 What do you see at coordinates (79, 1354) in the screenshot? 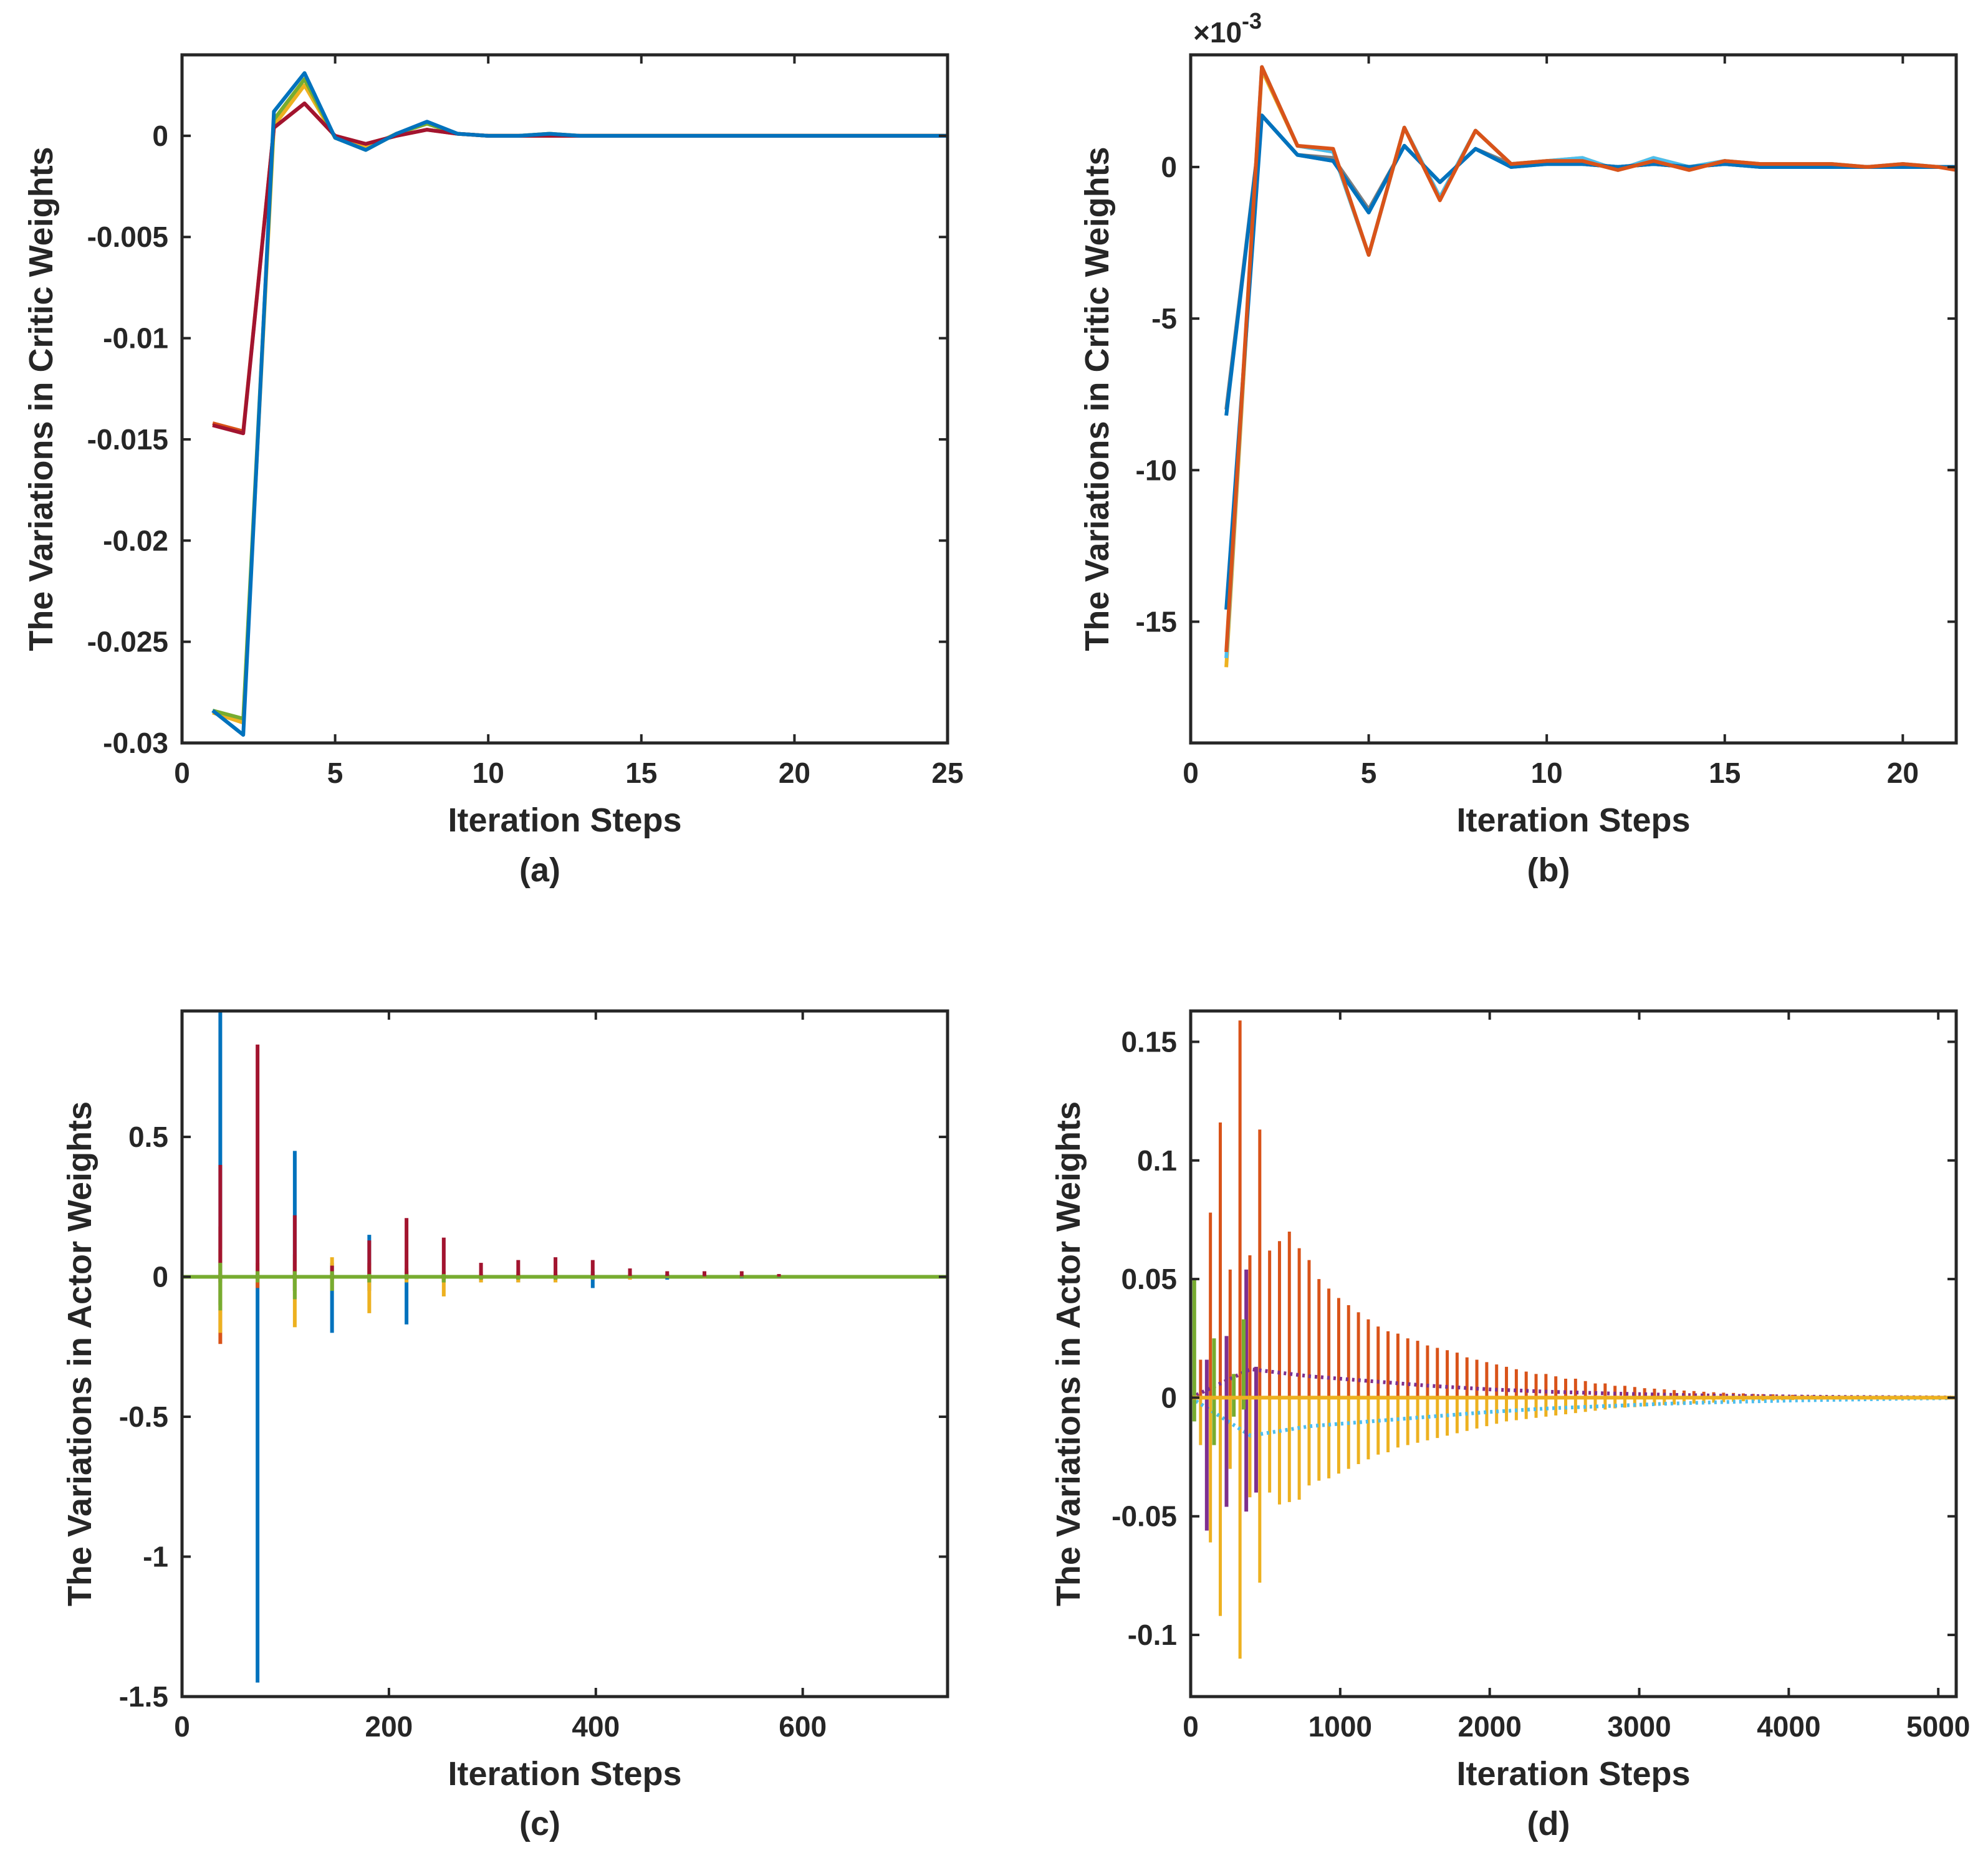
I see `y-axis-label-c: The Variations in Actor Weights` at bounding box center [79, 1354].